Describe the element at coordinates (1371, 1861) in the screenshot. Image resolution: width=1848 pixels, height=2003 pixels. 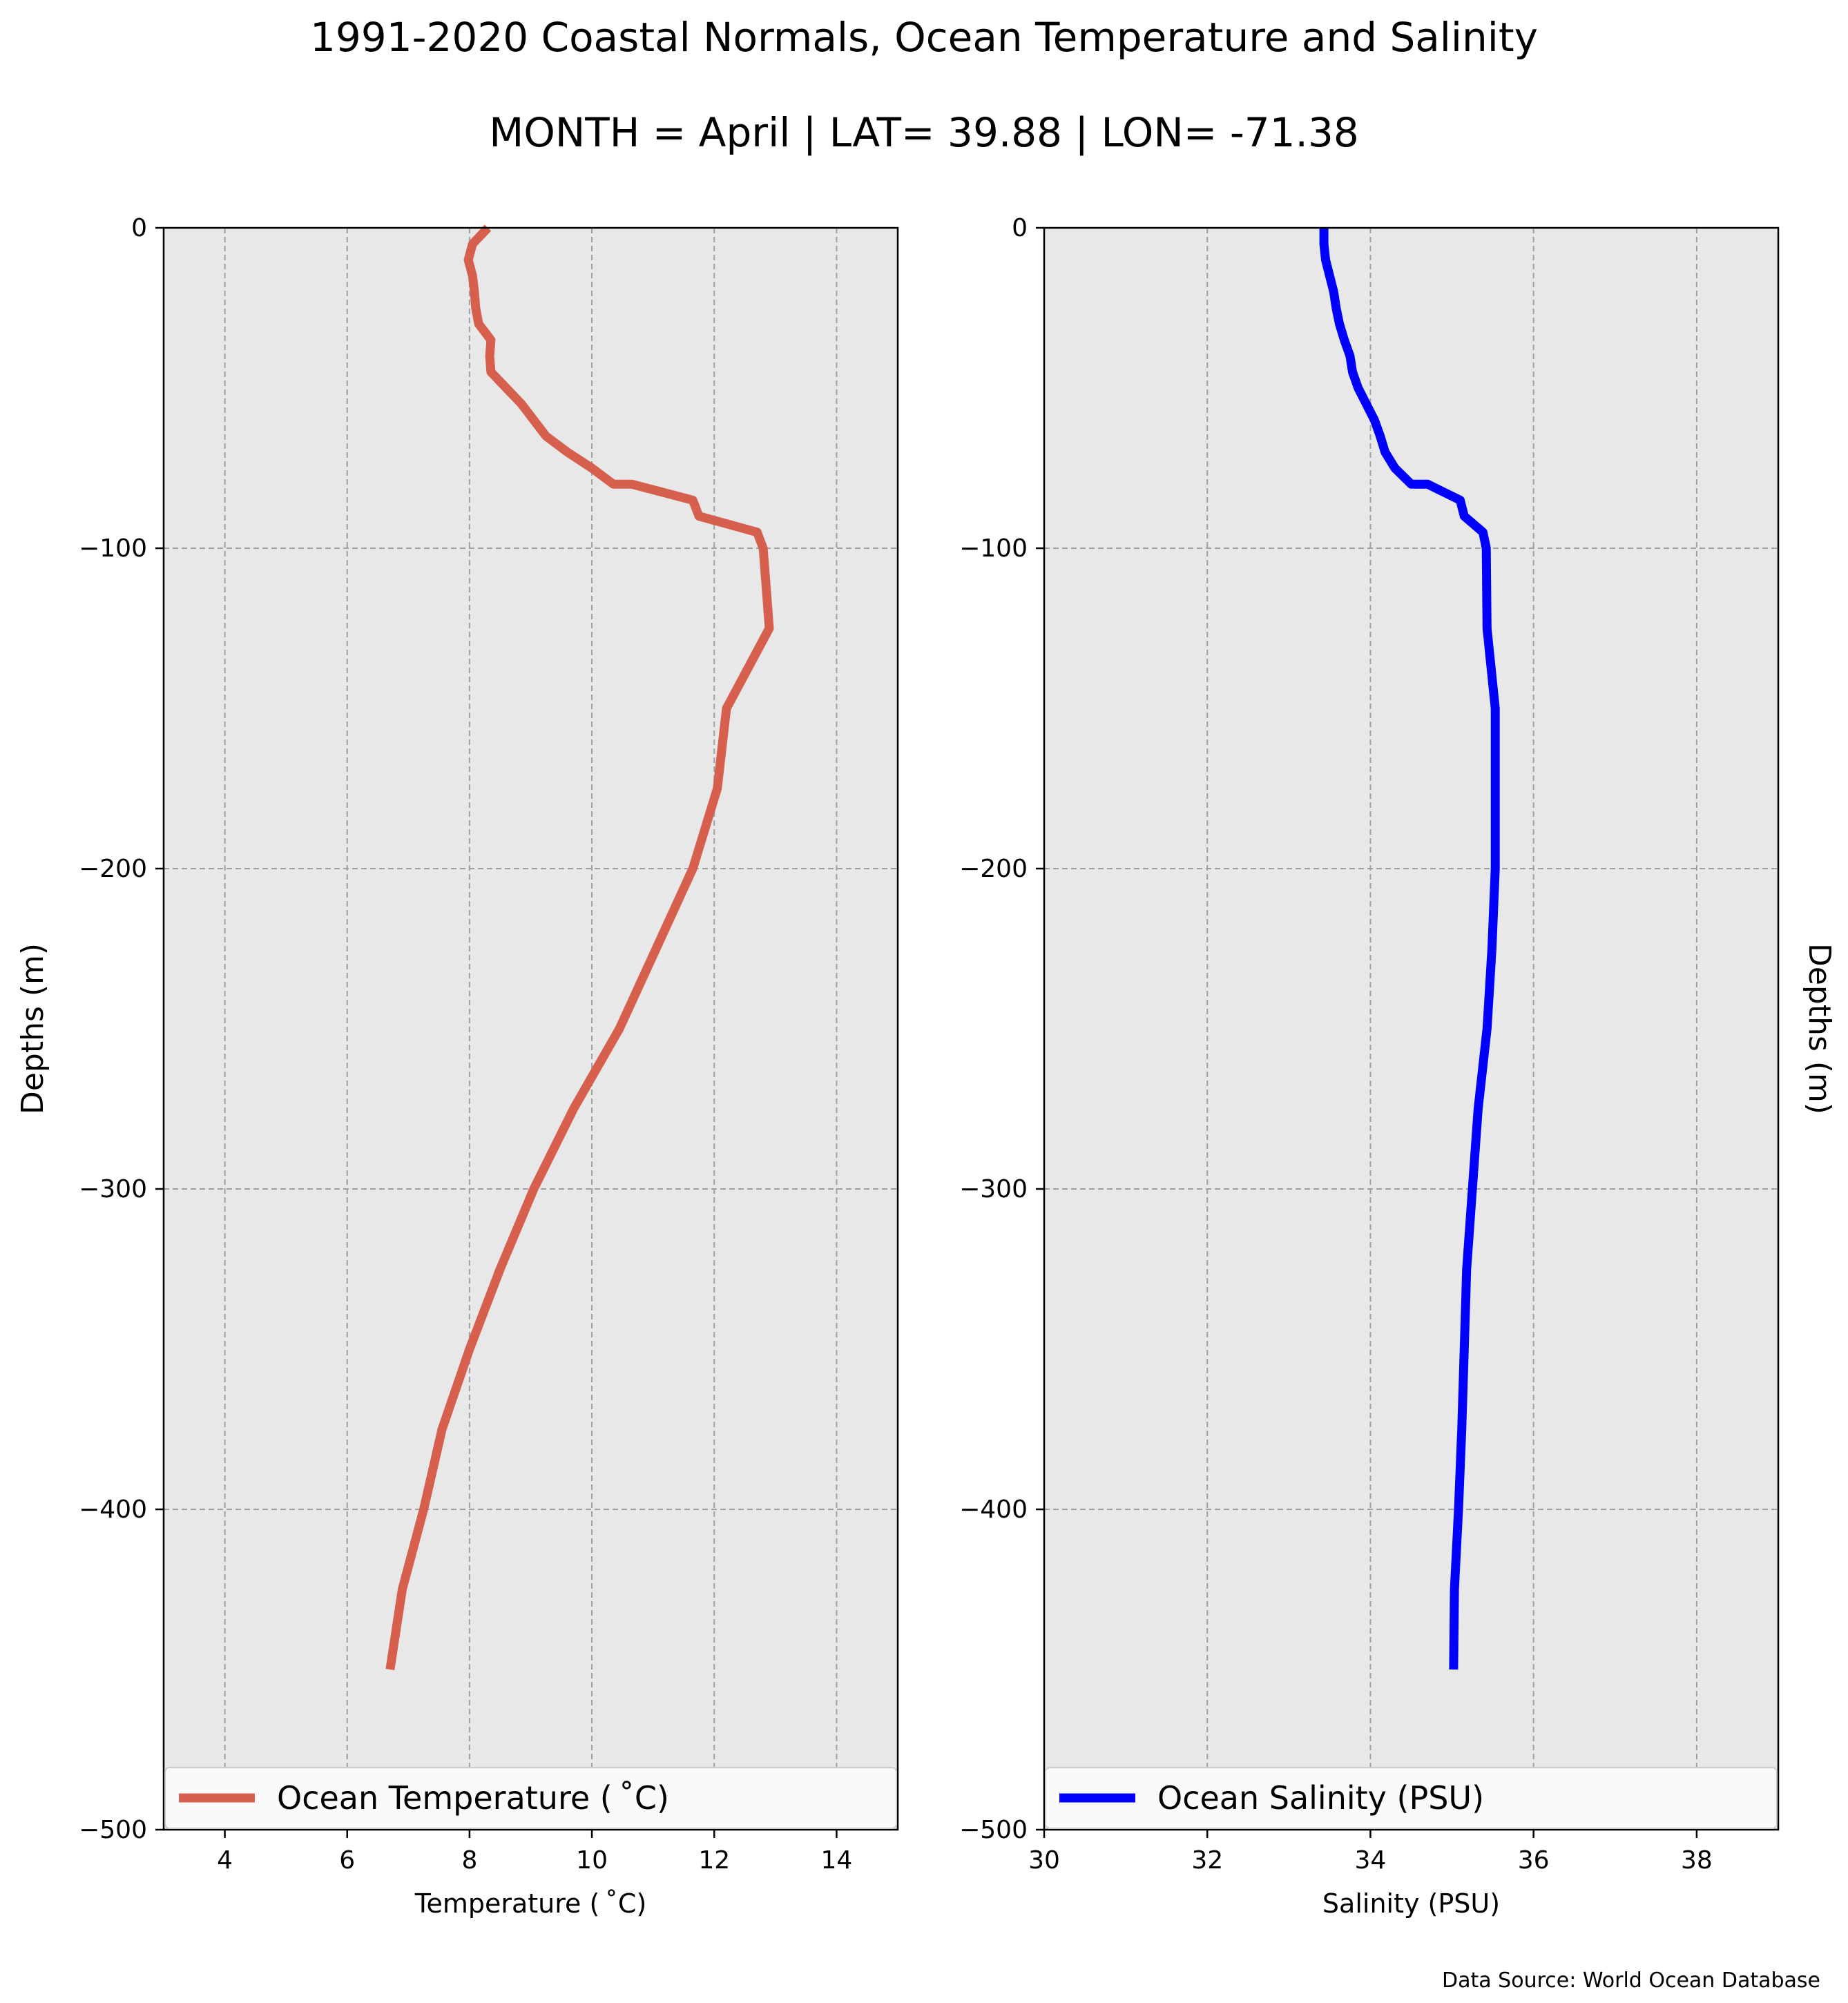
I see `x-tick-label: 34` at that location.